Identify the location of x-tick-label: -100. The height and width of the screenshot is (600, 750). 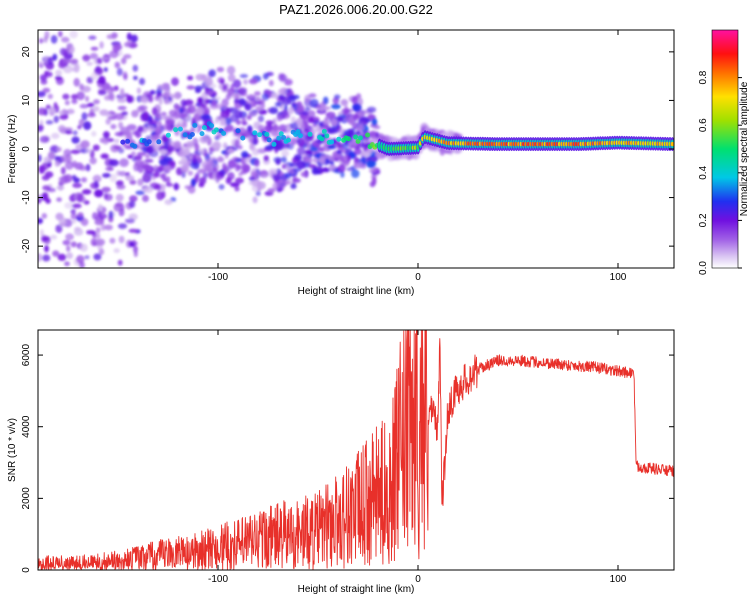
(218, 277).